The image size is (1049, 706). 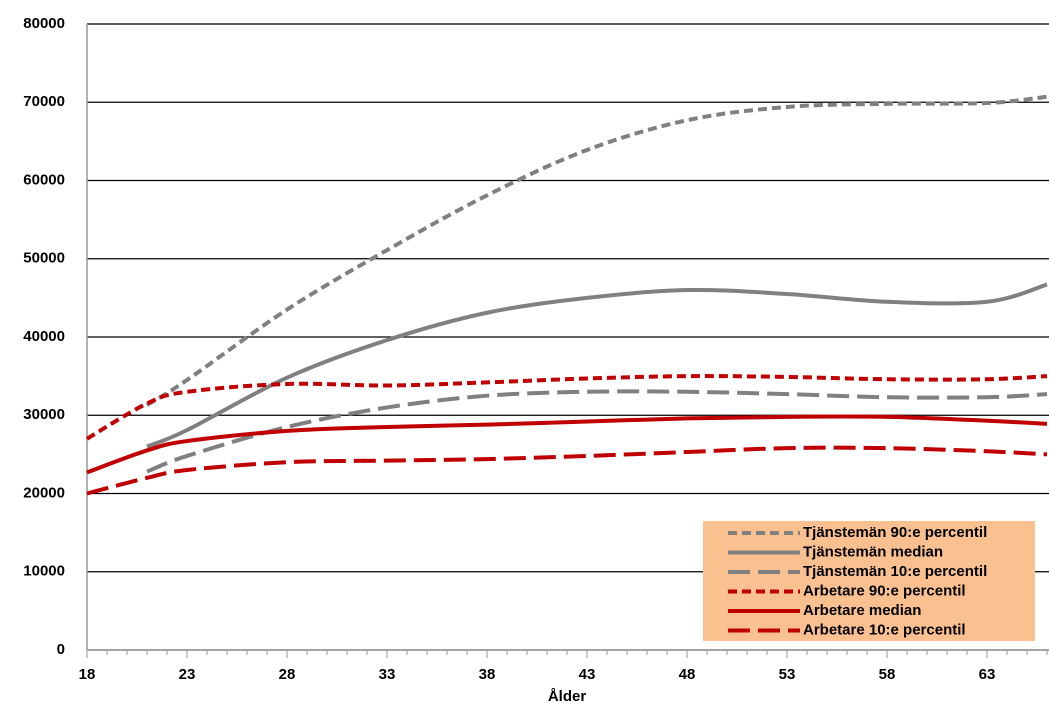 I want to click on x-tick-label: 58, so click(x=887, y=674).